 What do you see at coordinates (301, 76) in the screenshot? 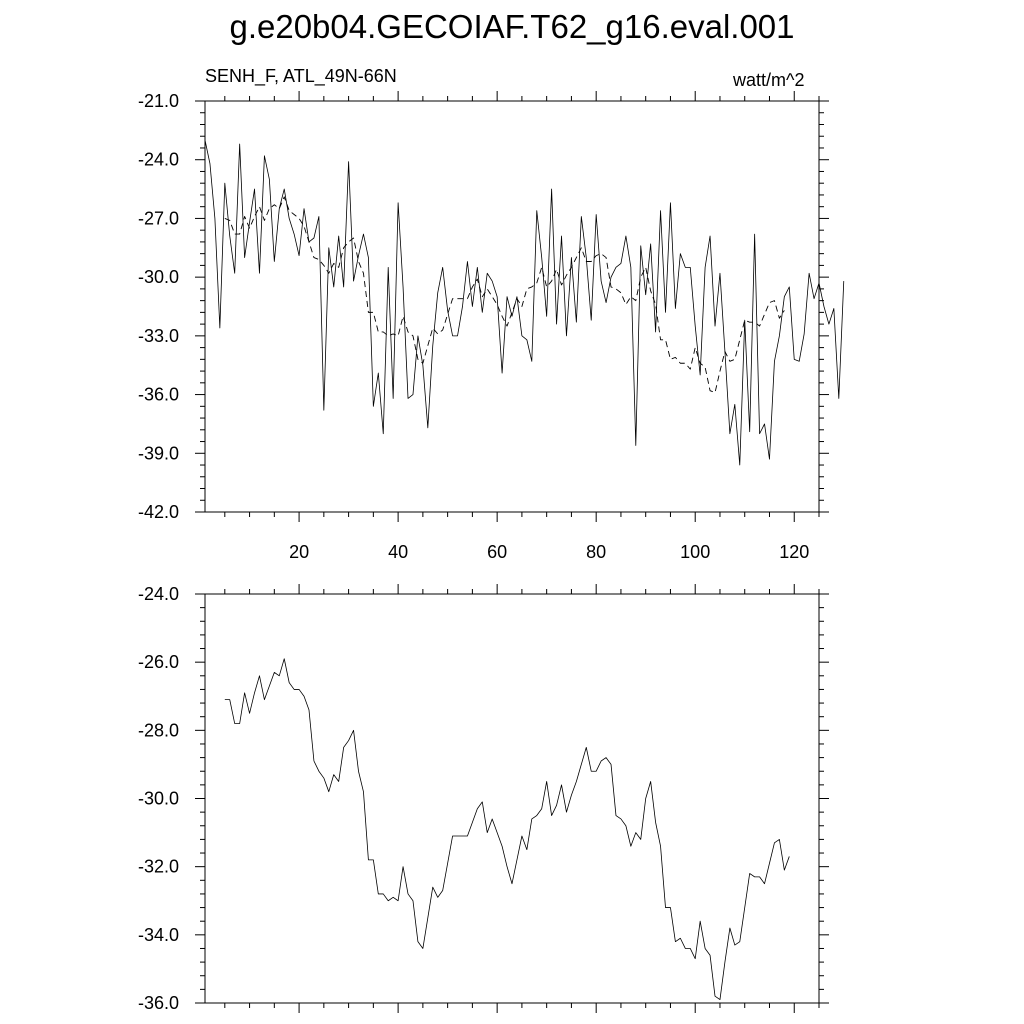
I see `variable-region-label: SENH_F, ATL_49N-66N` at bounding box center [301, 76].